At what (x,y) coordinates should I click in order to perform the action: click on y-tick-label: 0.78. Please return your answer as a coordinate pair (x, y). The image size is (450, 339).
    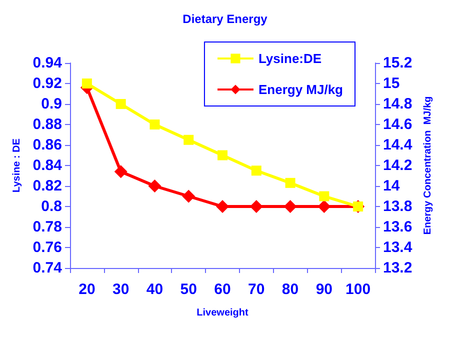
    Looking at the image, I should click on (47, 227).